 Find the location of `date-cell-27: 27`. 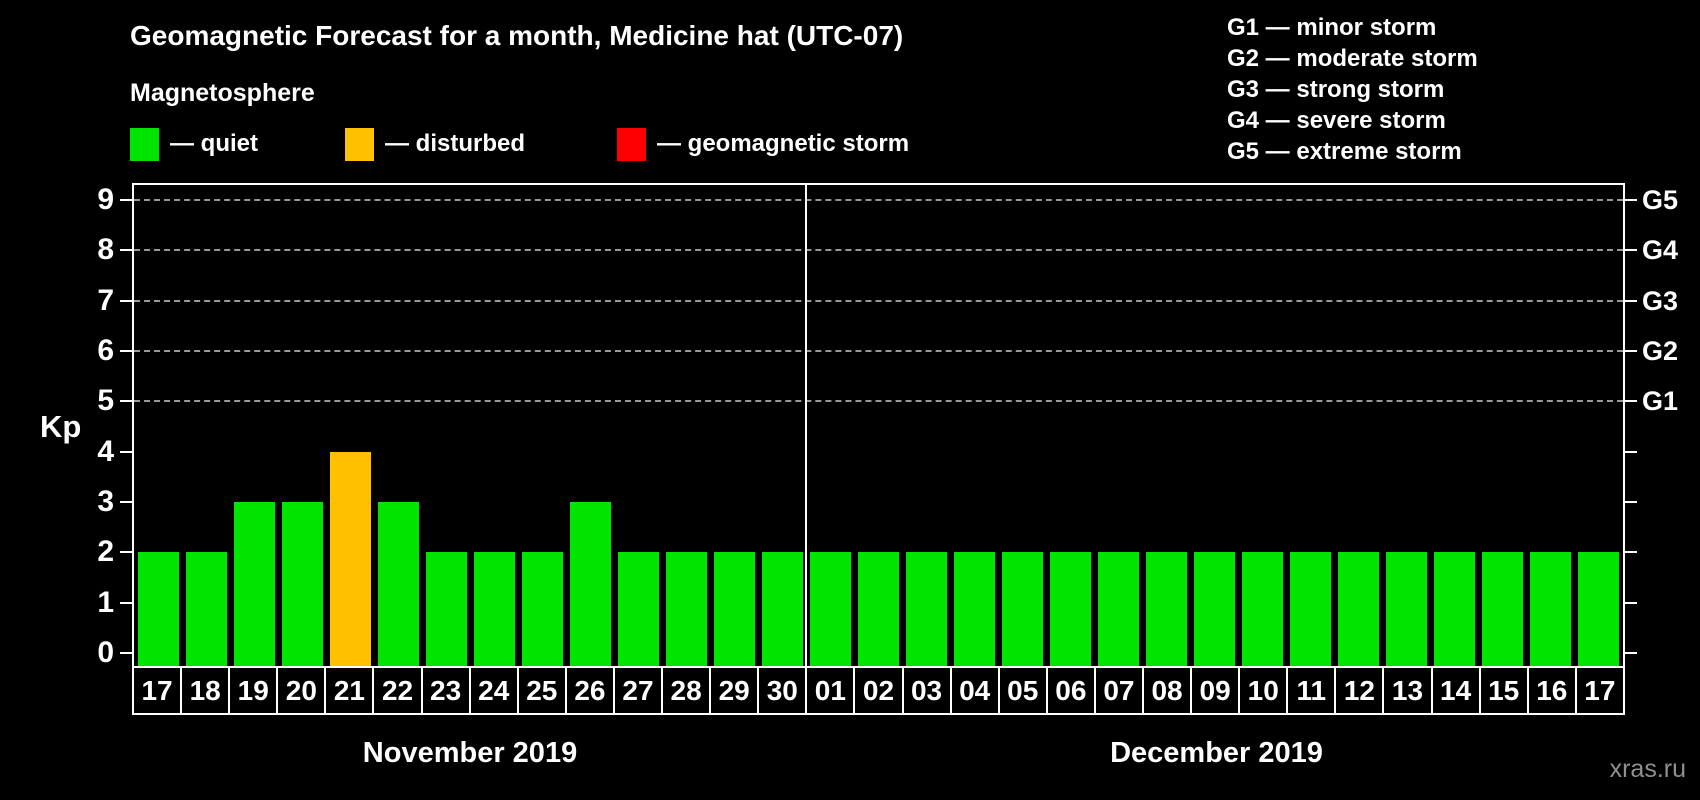

date-cell-27: 27 is located at coordinates (638, 690).